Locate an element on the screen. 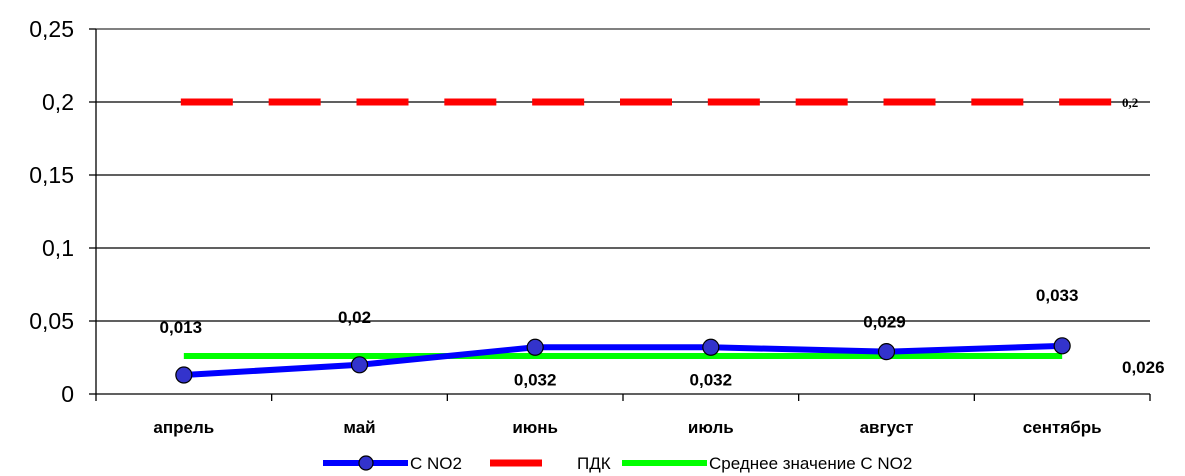  no2-data-label: 0,013 is located at coordinates (181, 327).